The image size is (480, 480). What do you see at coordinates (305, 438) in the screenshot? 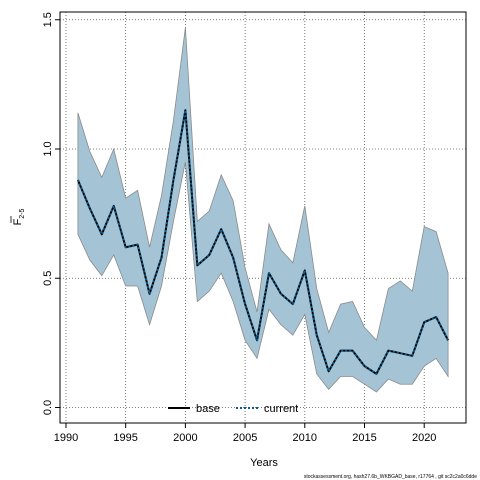
I see `x-tick-label: 2010` at bounding box center [305, 438].